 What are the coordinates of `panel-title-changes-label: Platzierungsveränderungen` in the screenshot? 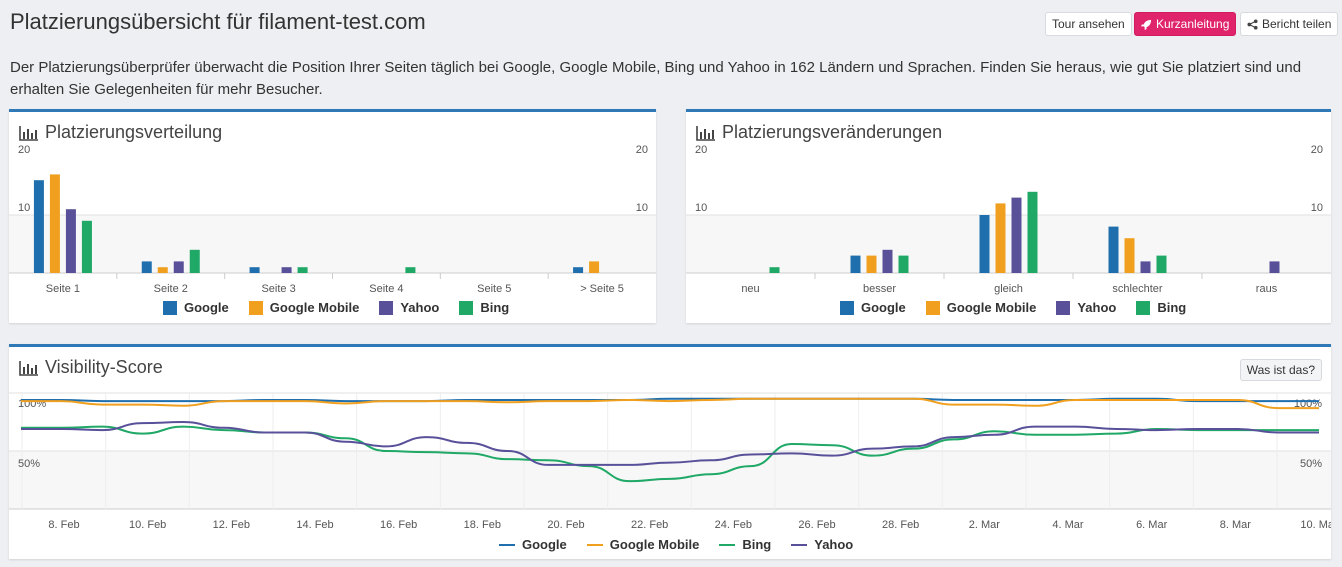 It's located at (832, 132).